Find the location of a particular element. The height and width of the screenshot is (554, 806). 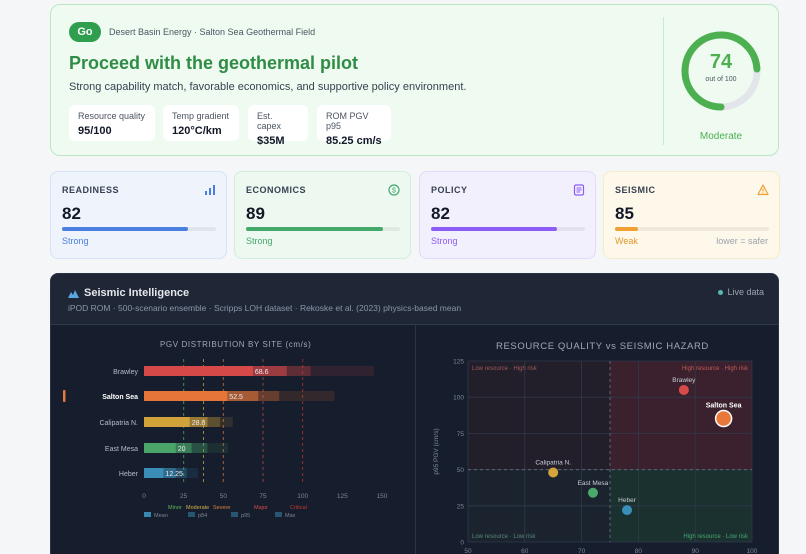

hero-divider is located at coordinates (663, 81).